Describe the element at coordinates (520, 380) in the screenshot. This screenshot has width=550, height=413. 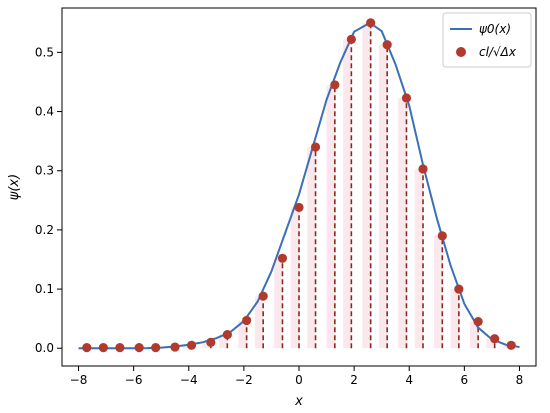
I see `x-tick-label: 8` at that location.